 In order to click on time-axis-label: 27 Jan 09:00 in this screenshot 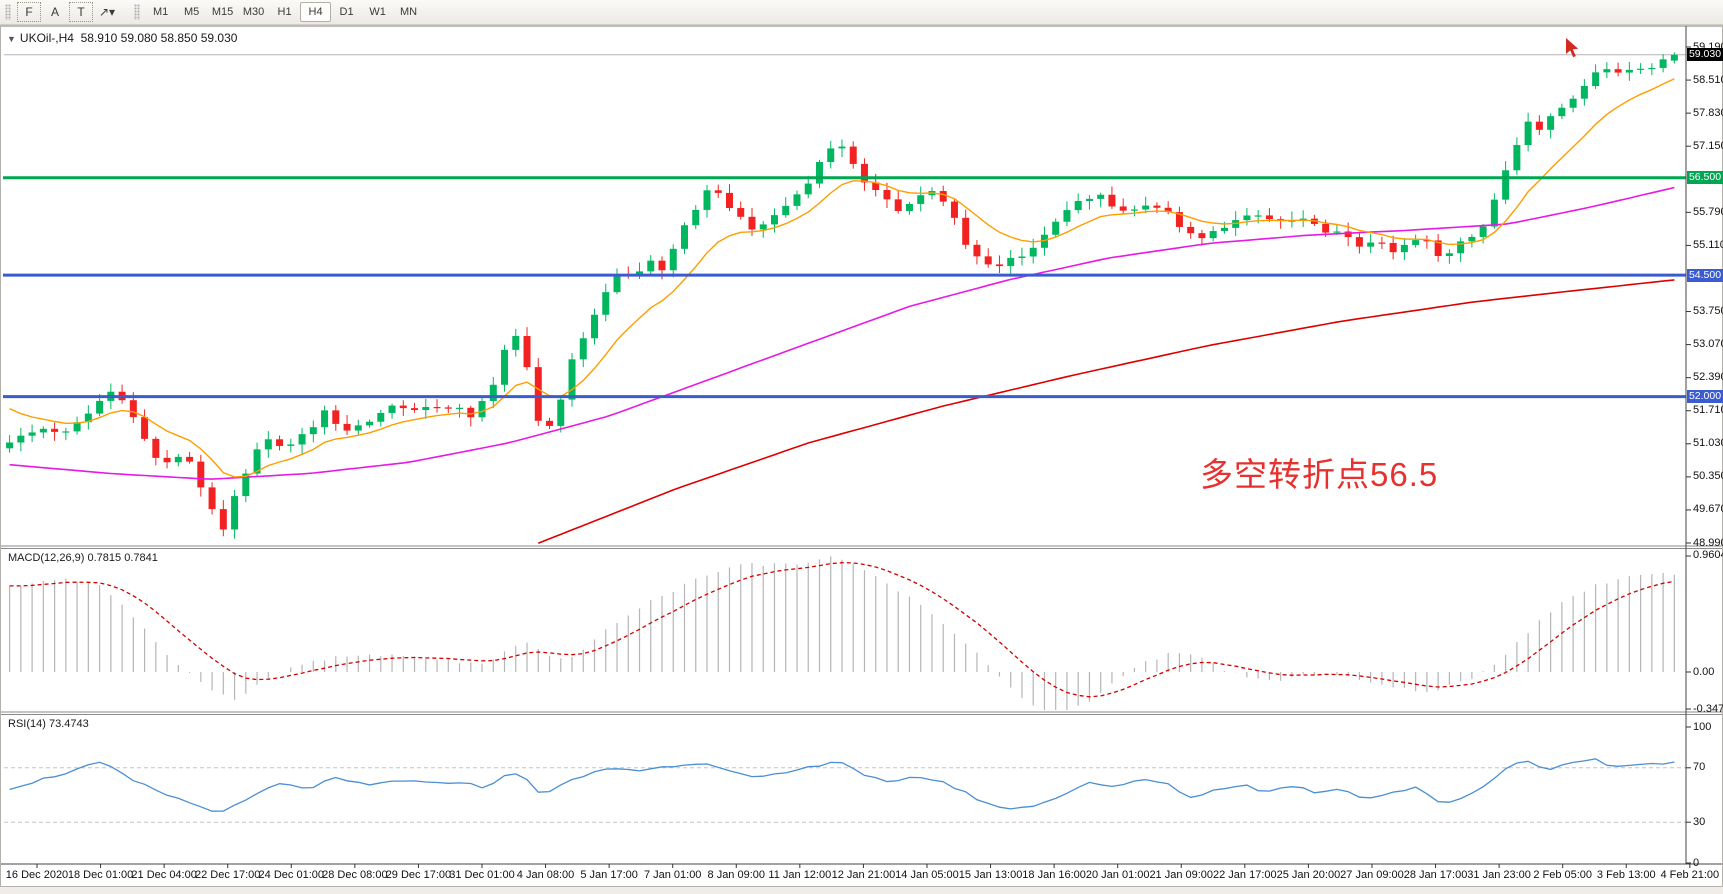, I will do `click(1372, 875)`.